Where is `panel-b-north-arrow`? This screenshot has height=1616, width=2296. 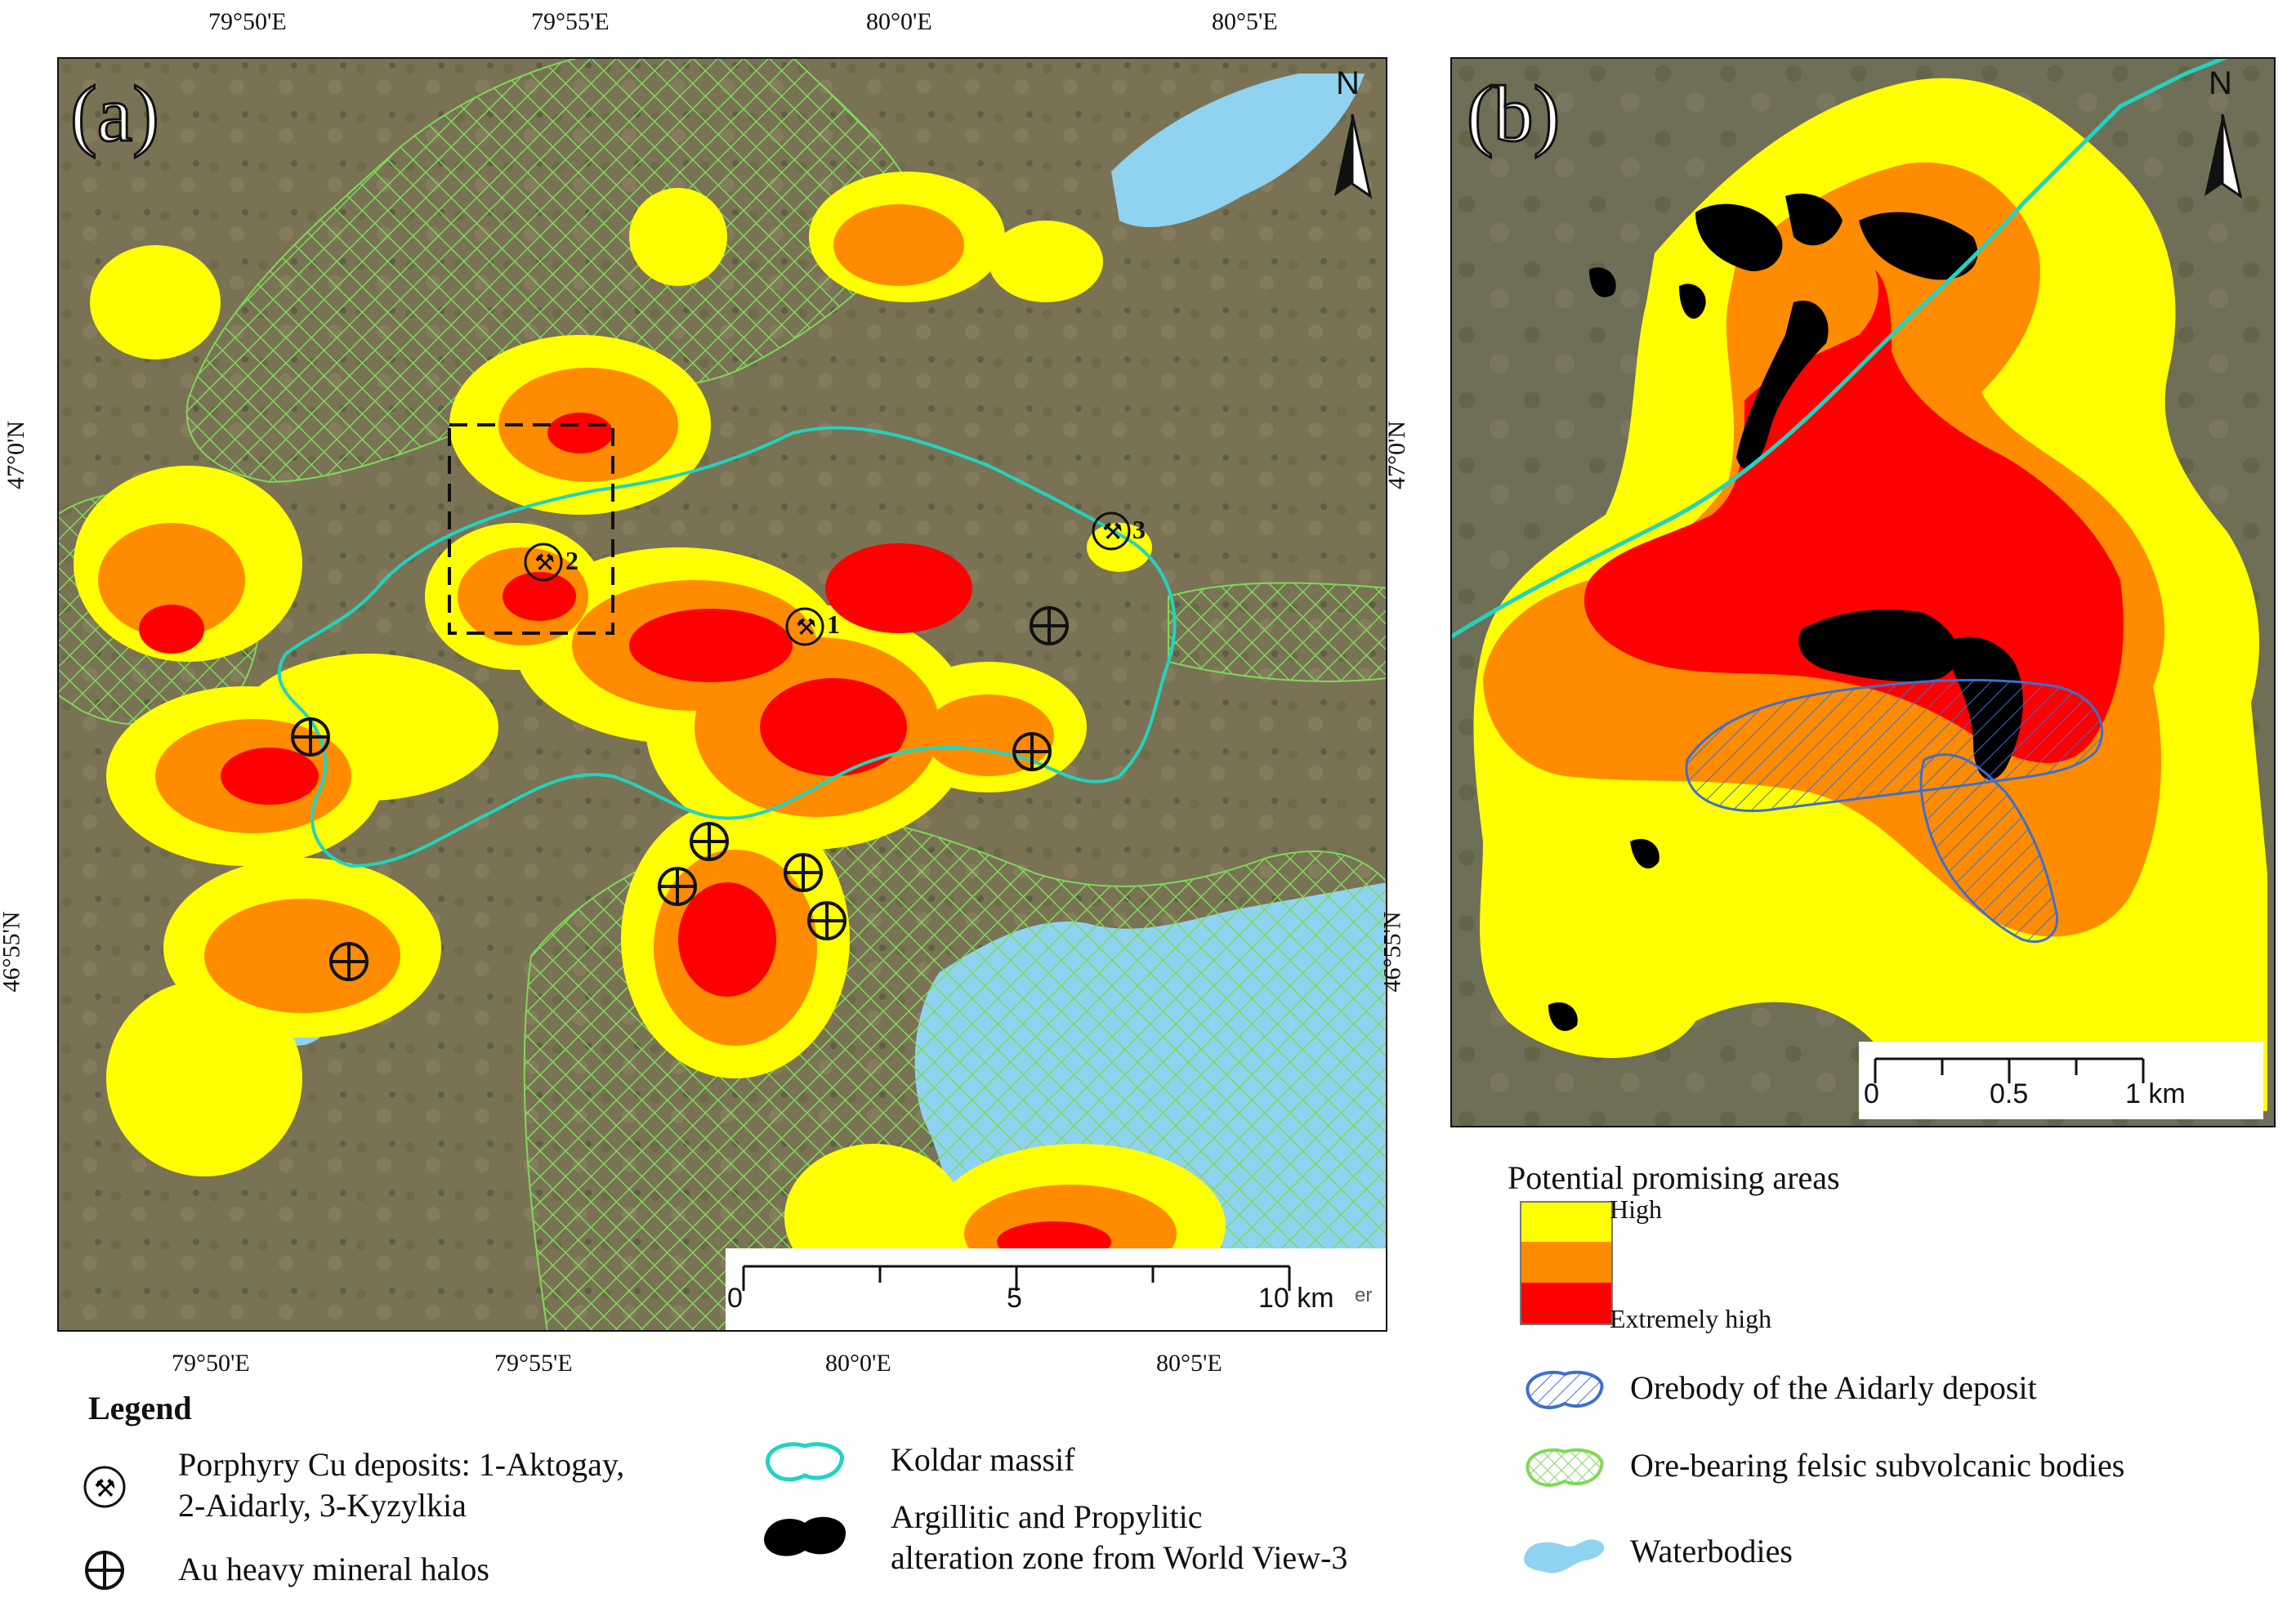
panel-b-north-arrow is located at coordinates (2223, 157).